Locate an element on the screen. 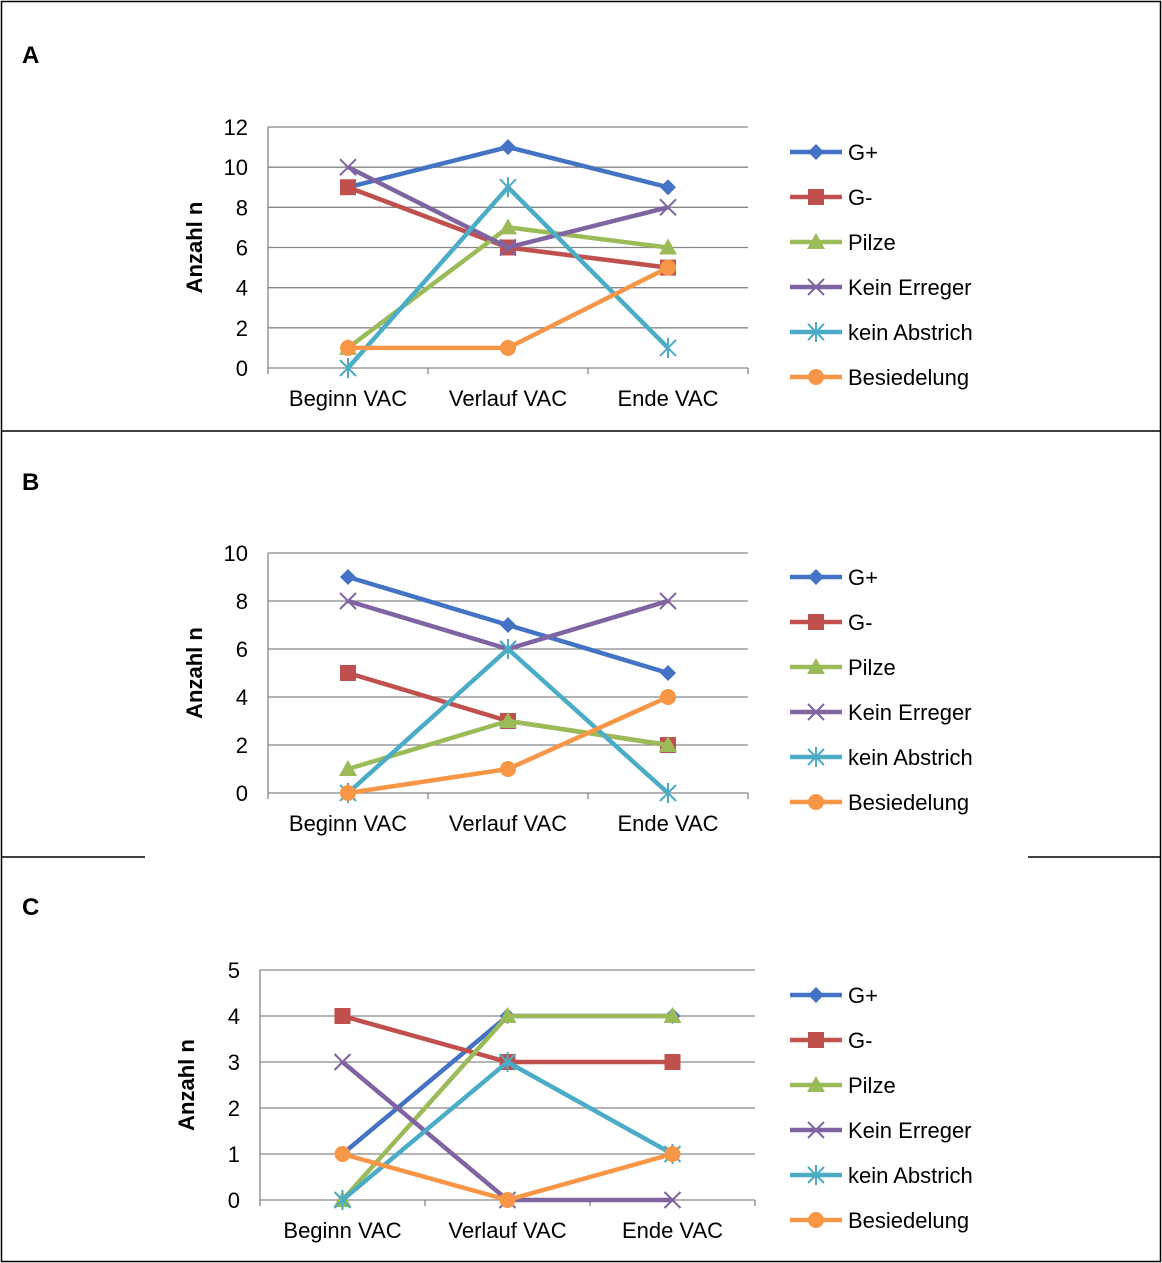 The image size is (1162, 1263). x-tick-label: Beginn VAC is located at coordinates (342, 1230).